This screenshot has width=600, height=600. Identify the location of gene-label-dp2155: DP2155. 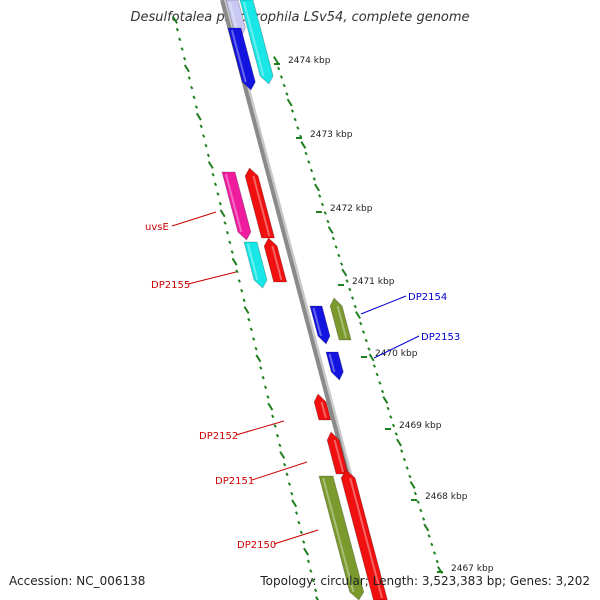
(170, 285).